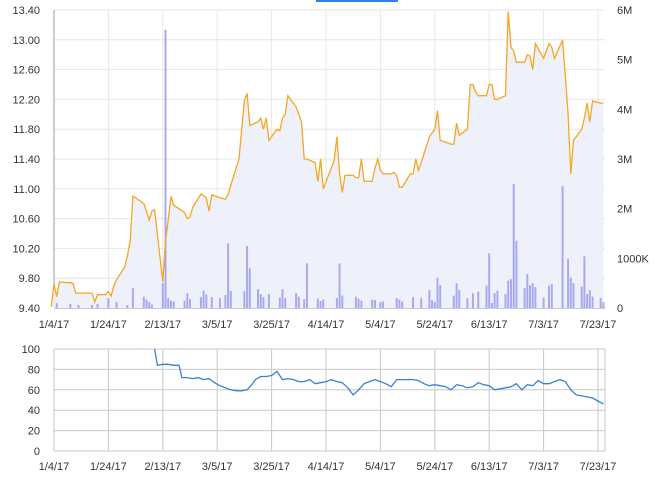 Image resolution: width=666 pixels, height=478 pixels. What do you see at coordinates (598, 325) in the screenshot?
I see `upper-date-tick-label: 7/23/17` at bounding box center [598, 325].